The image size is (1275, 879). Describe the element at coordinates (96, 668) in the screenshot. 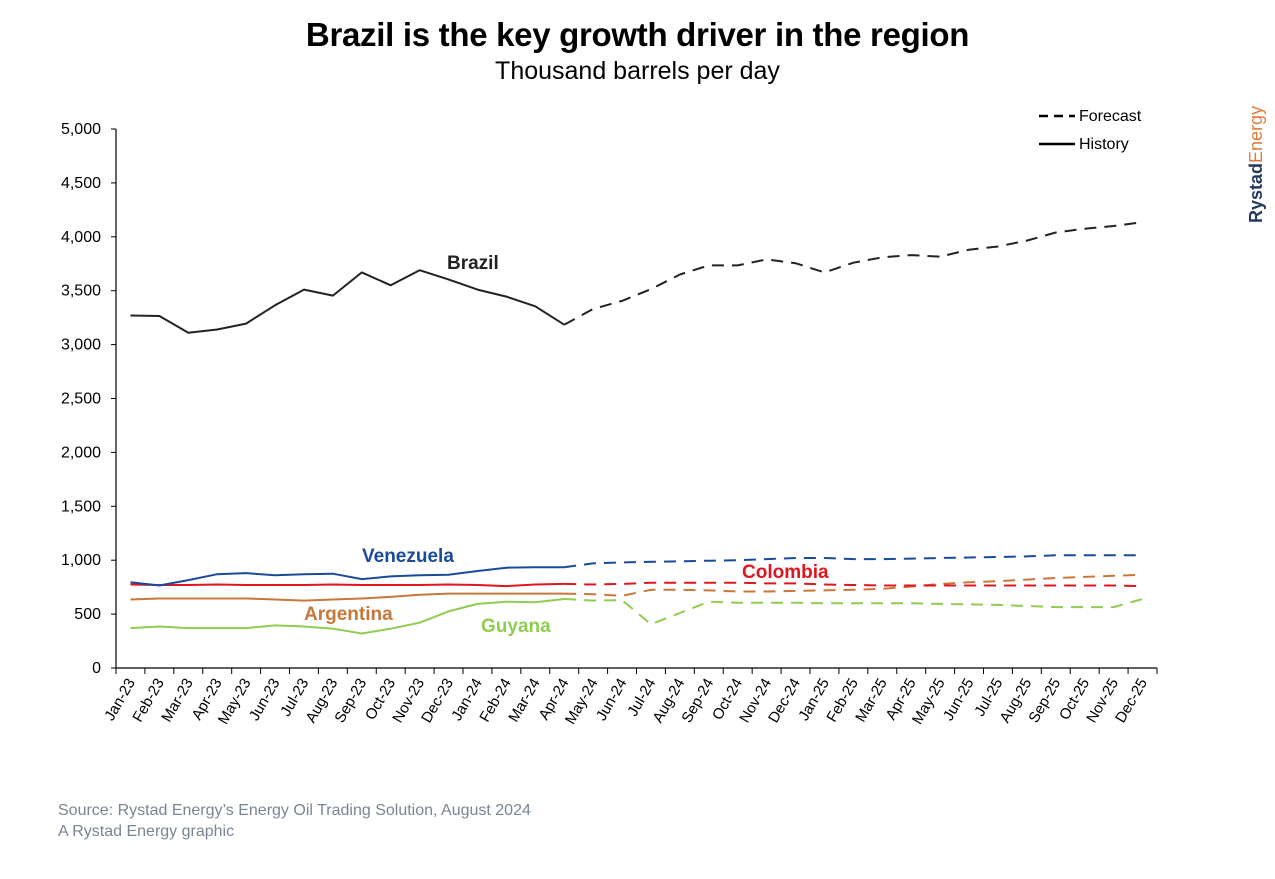

I see `y-tick-label: 0` at that location.